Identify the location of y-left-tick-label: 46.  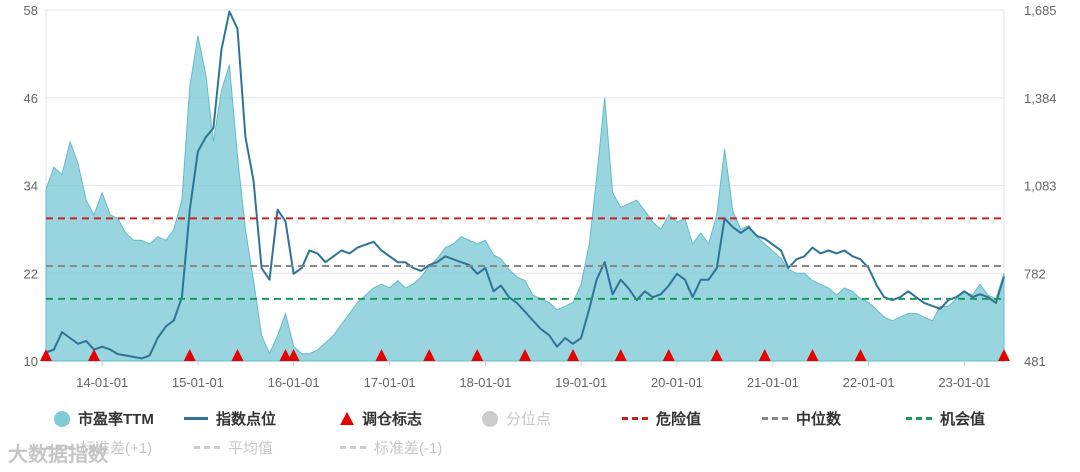
(31, 98).